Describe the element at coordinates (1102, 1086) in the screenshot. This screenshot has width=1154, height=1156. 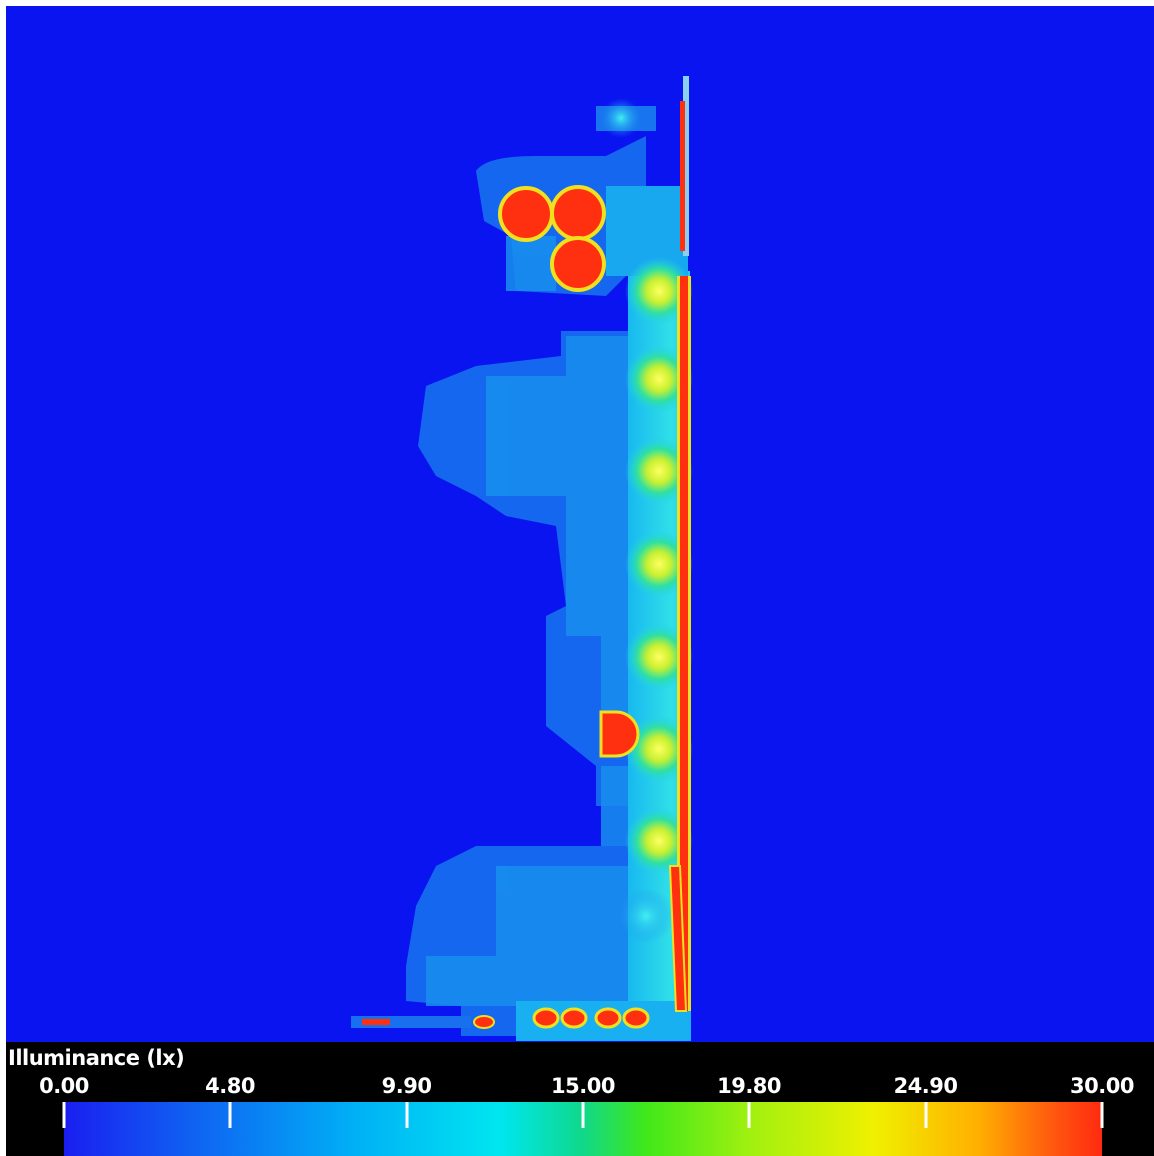
I see `legend-tick-label: 30.00` at that location.